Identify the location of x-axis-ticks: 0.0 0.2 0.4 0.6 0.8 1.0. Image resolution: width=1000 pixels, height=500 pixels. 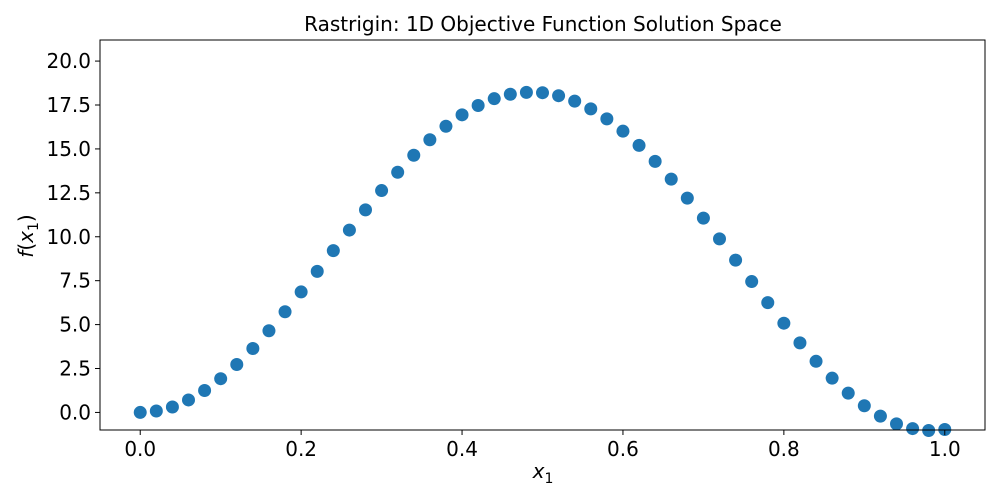
(542, 445).